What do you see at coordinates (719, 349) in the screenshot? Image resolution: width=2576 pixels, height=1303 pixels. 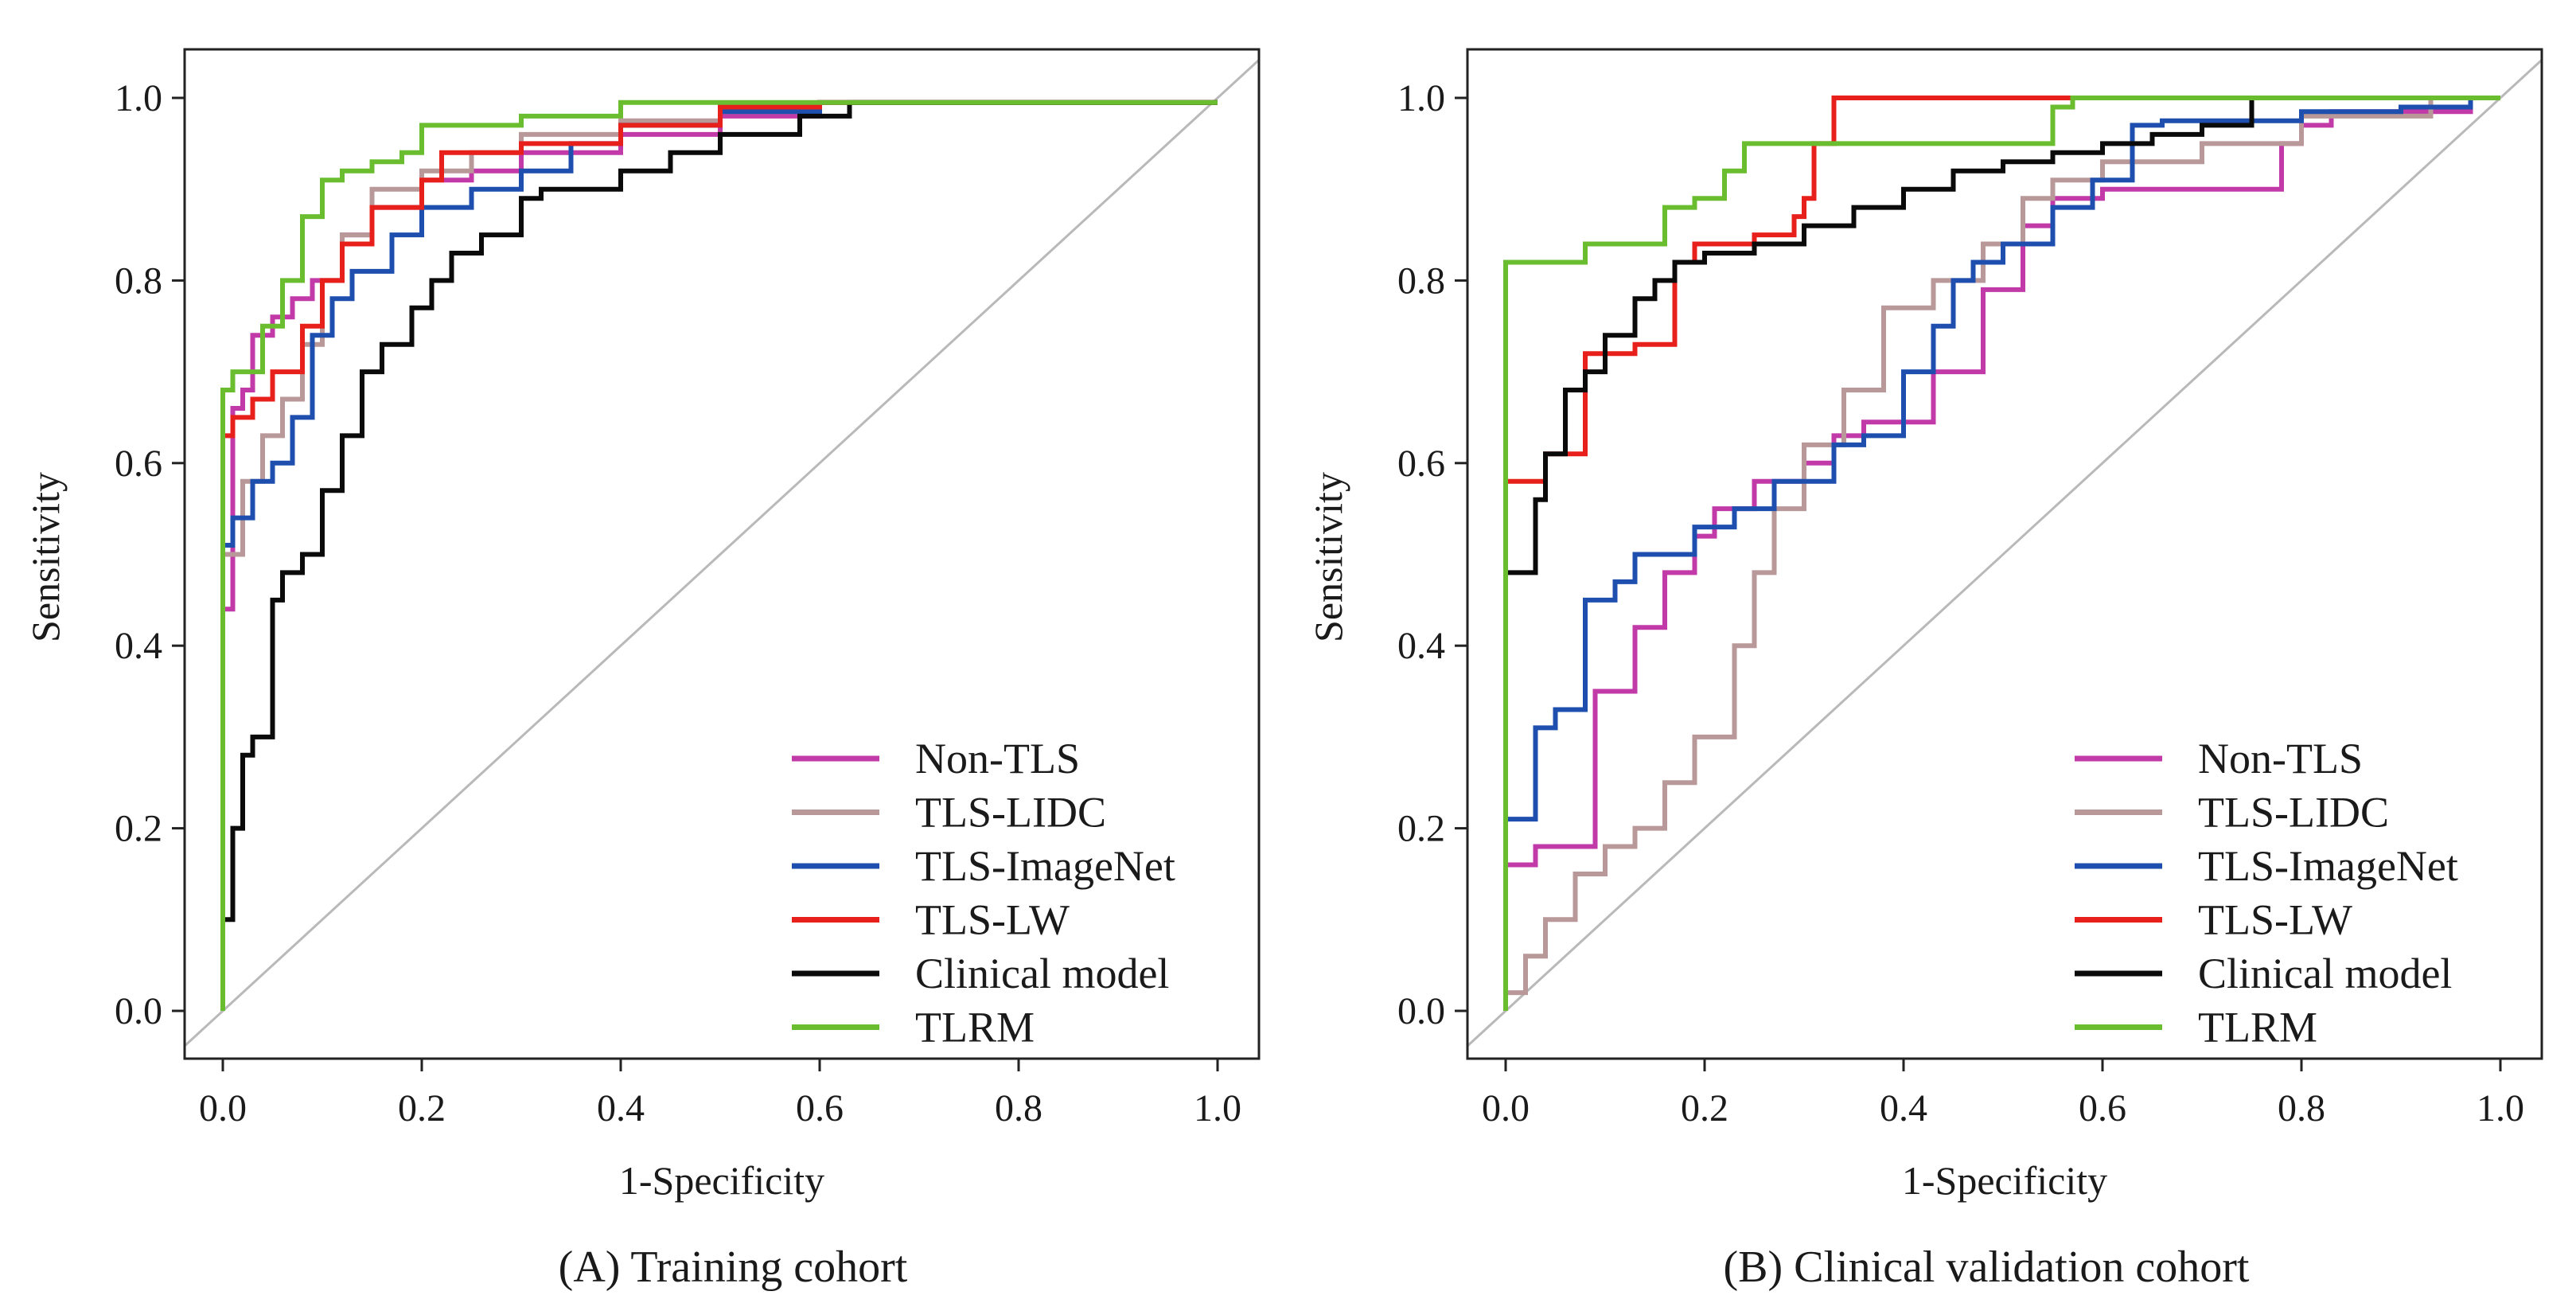 I see `series-line-tls-imagenet` at bounding box center [719, 349].